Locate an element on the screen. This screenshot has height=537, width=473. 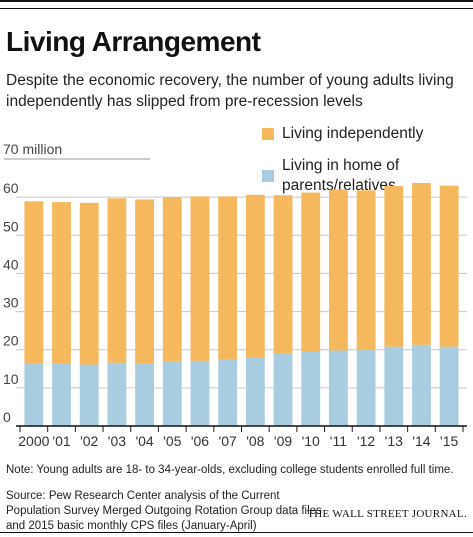
bottom-rule is located at coordinates (236, 532).